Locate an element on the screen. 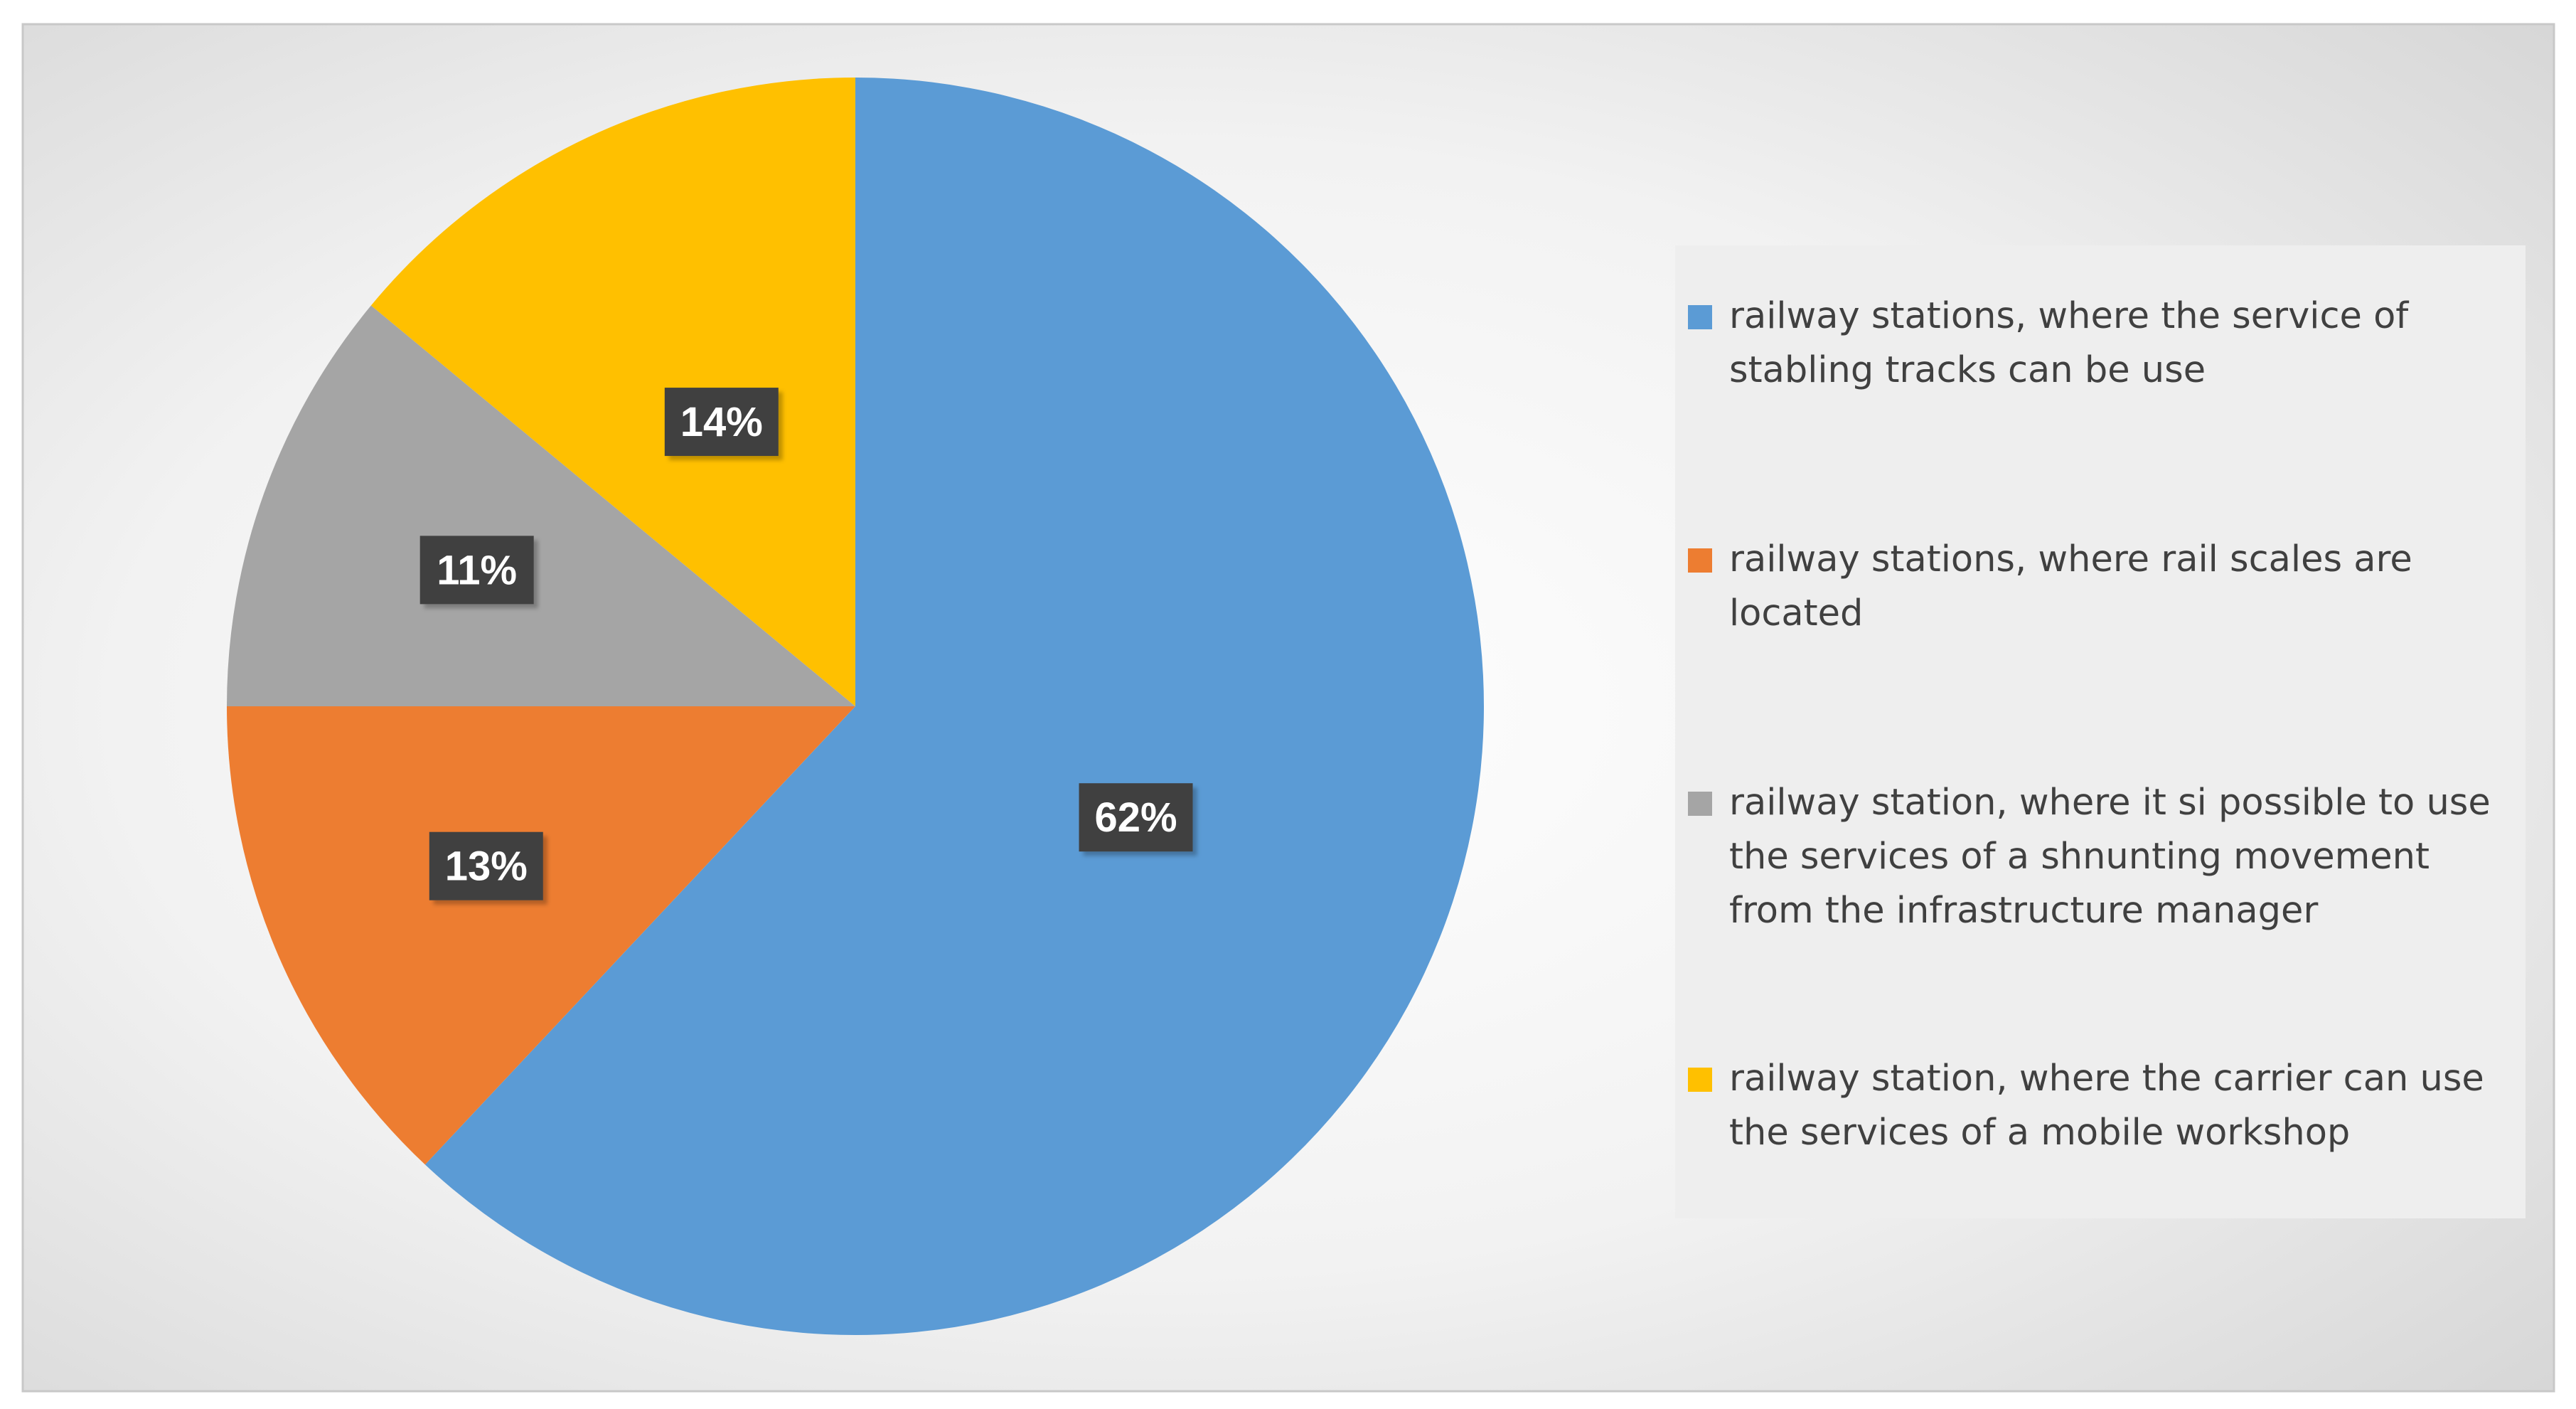  data-label-text: 11% is located at coordinates (477, 570).